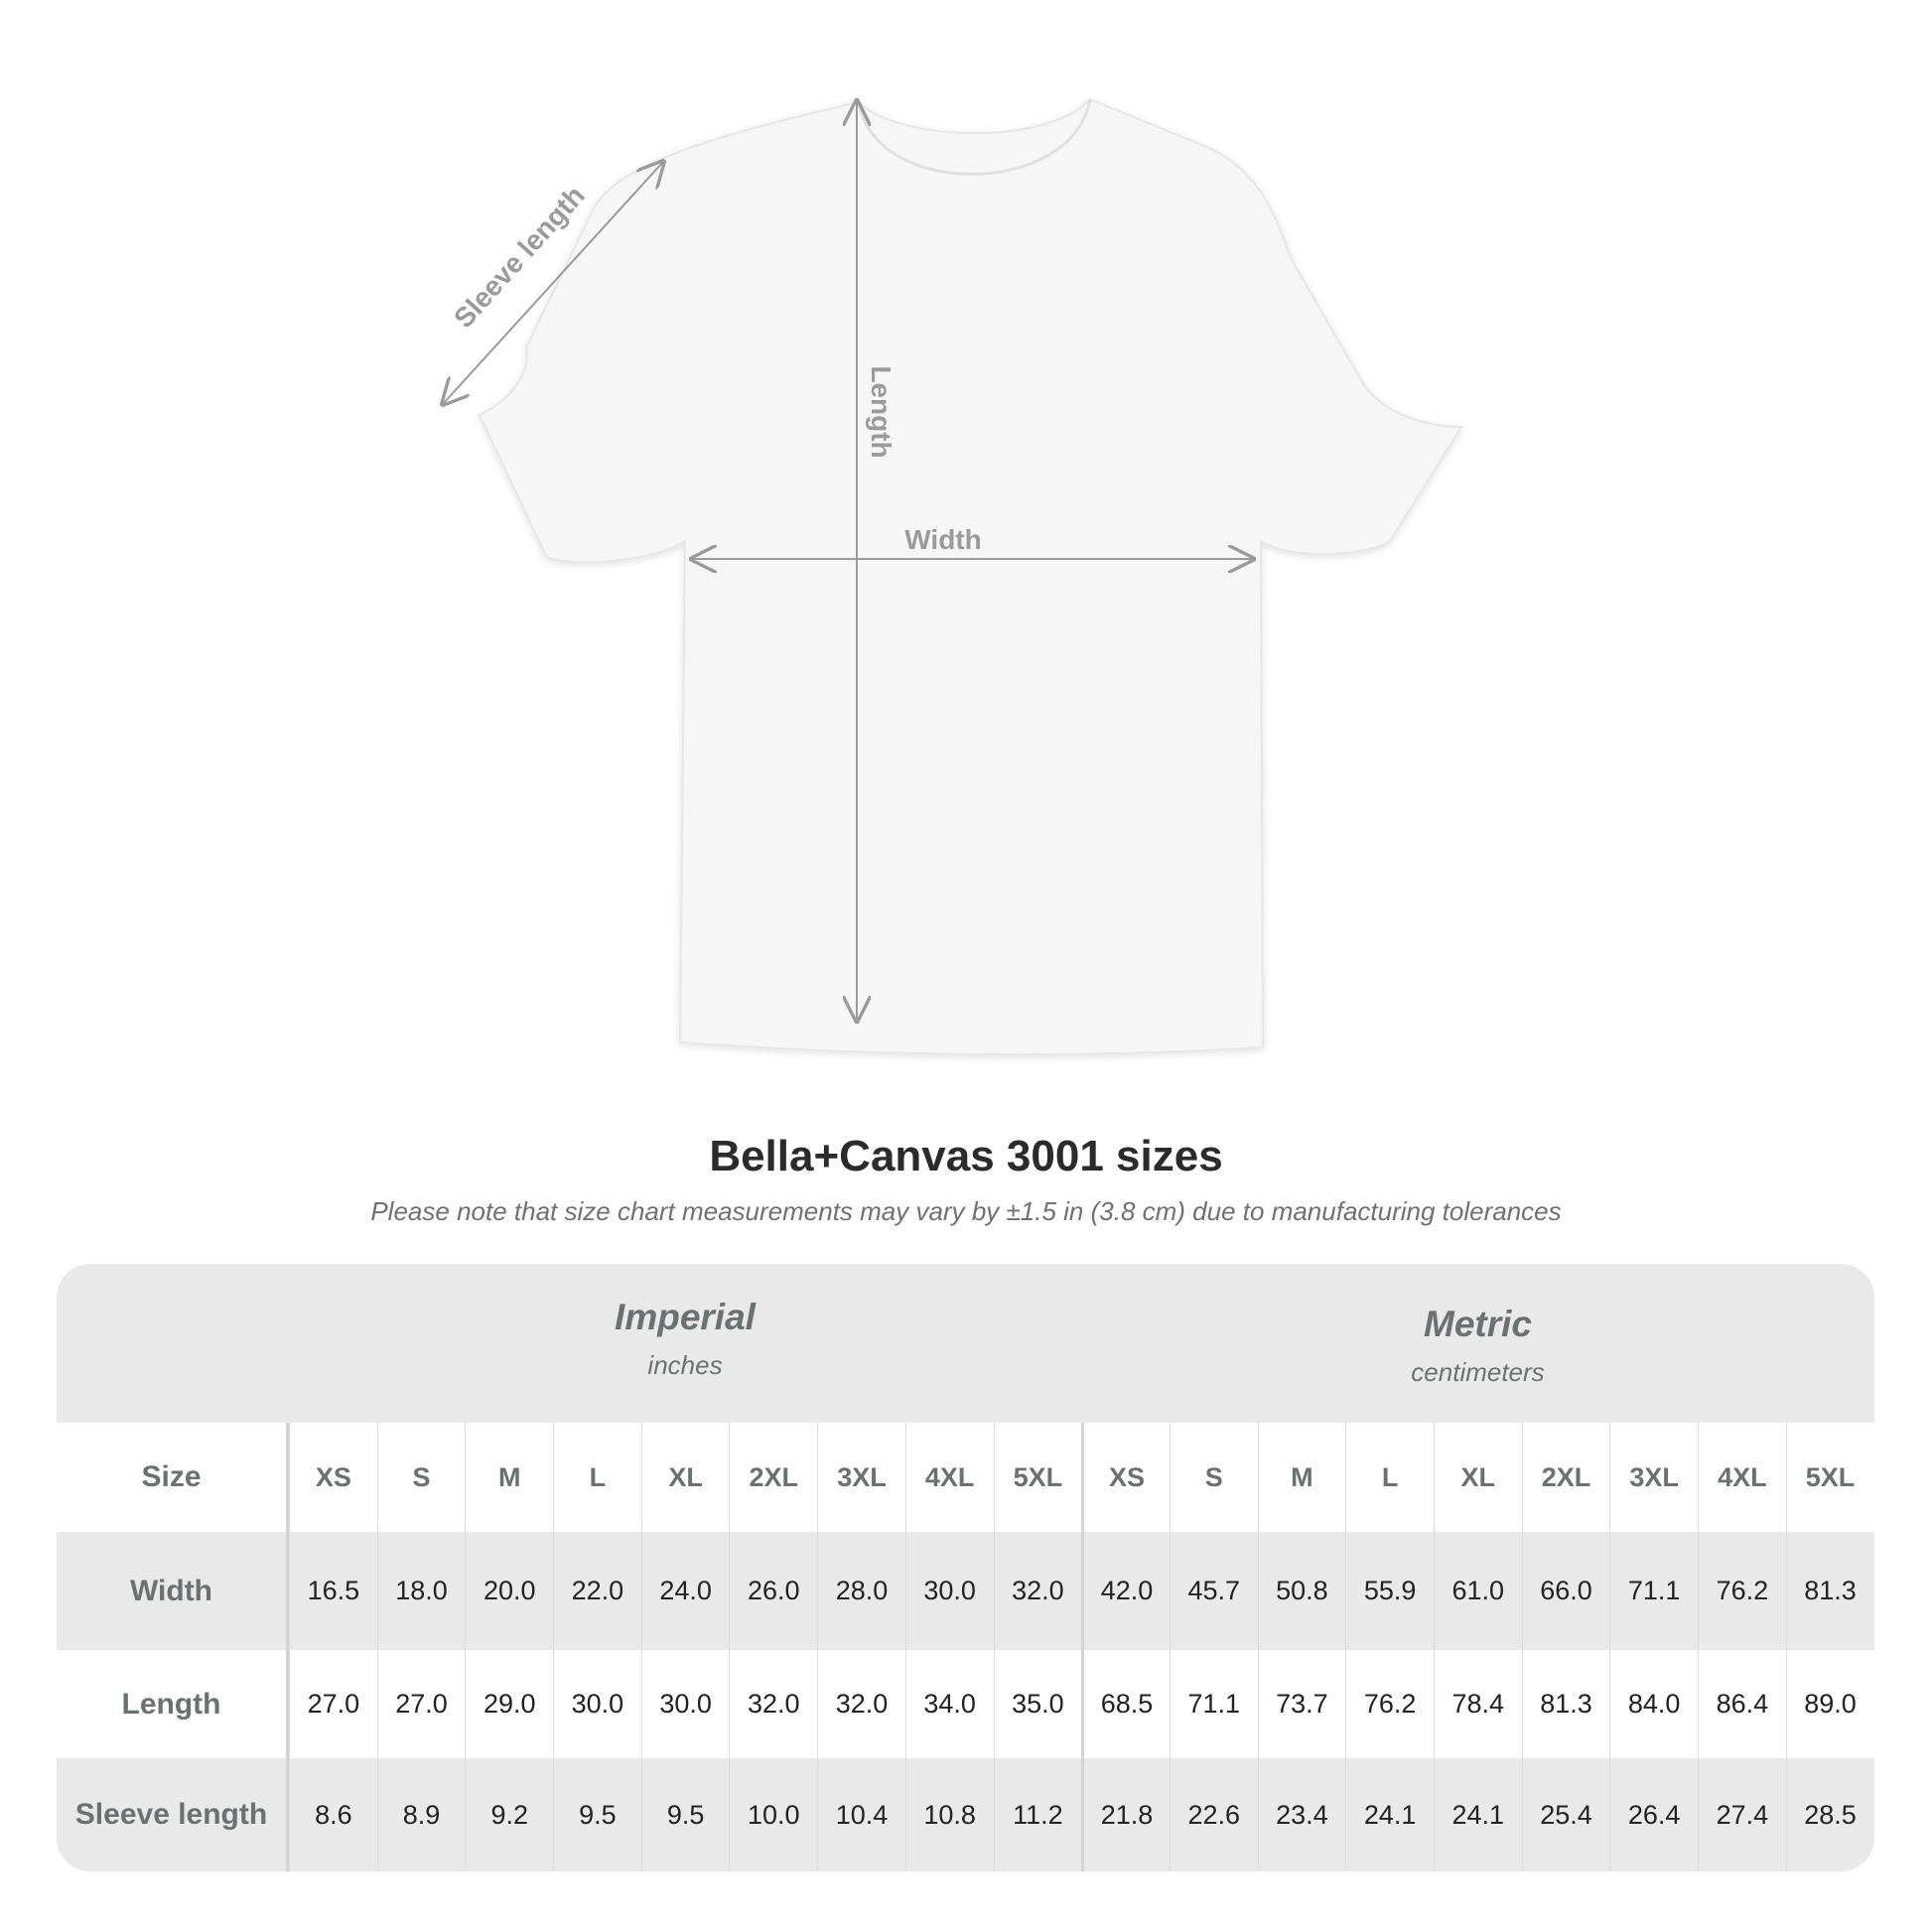 This screenshot has height=1932, width=1932. I want to click on imperial-size-header: L, so click(597, 1478).